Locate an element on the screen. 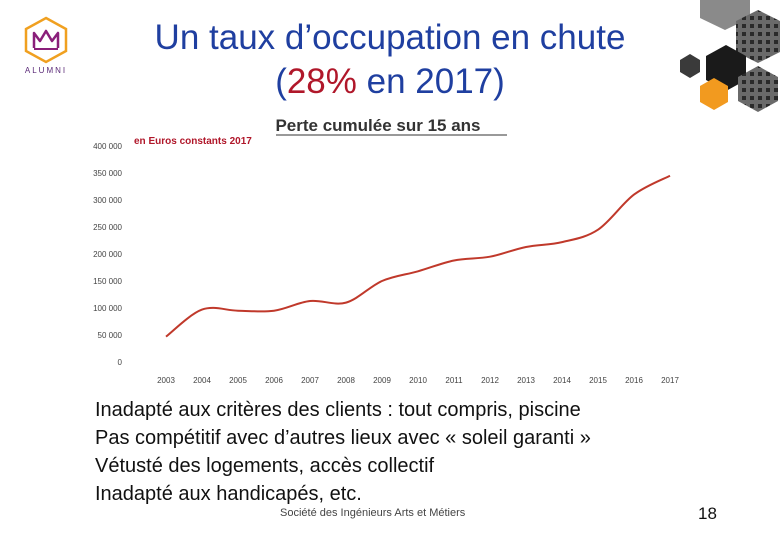 The width and height of the screenshot is (780, 540). chart-title: Perte cumulée sur 15 ans is located at coordinates (377, 125).